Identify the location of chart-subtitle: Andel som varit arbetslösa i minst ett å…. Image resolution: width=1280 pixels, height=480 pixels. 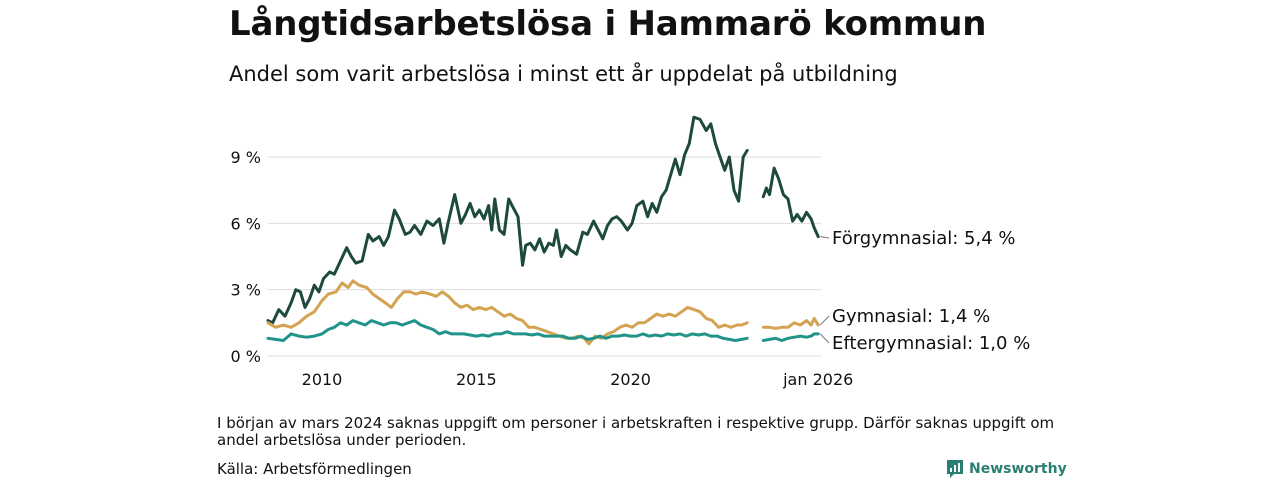
(563, 74).